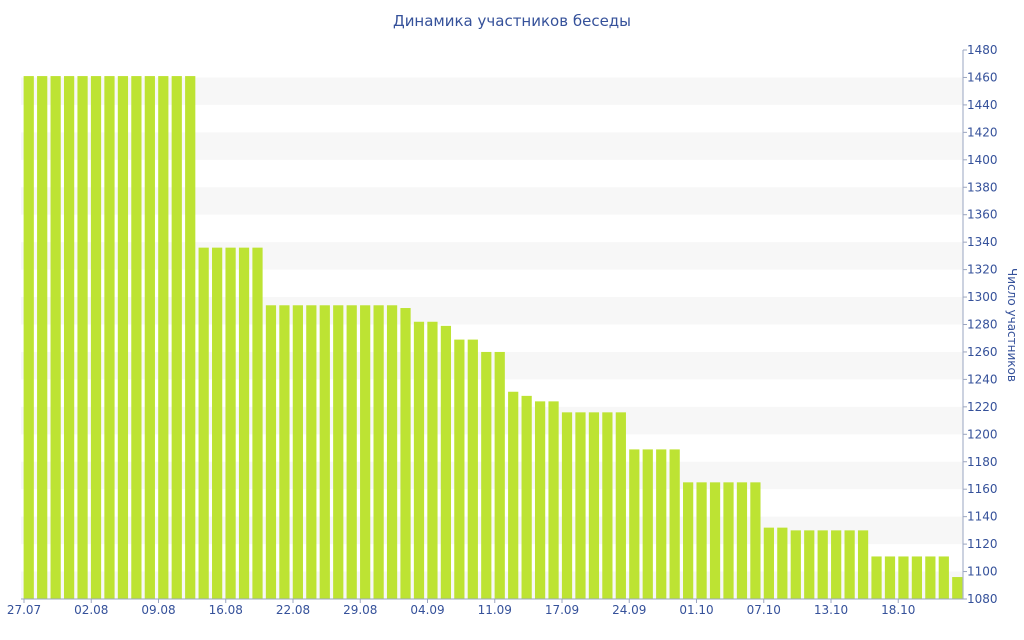  What do you see at coordinates (982, 599) in the screenshot?
I see `y-tick-label: 1080` at bounding box center [982, 599].